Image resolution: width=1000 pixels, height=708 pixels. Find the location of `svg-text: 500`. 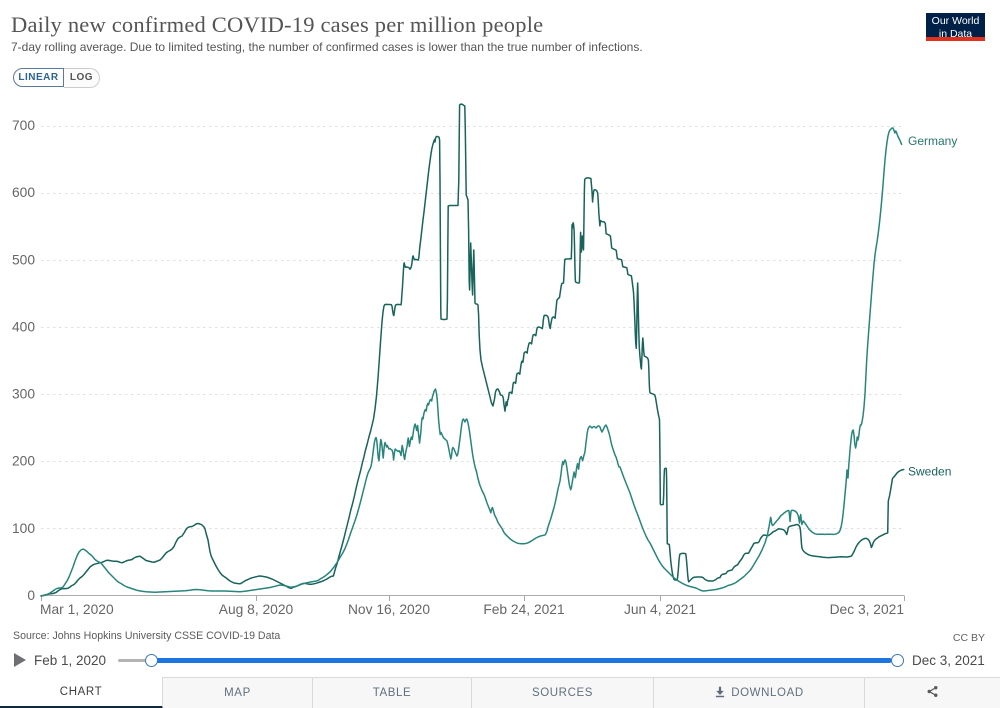

svg-text: 500 is located at coordinates (23, 259).